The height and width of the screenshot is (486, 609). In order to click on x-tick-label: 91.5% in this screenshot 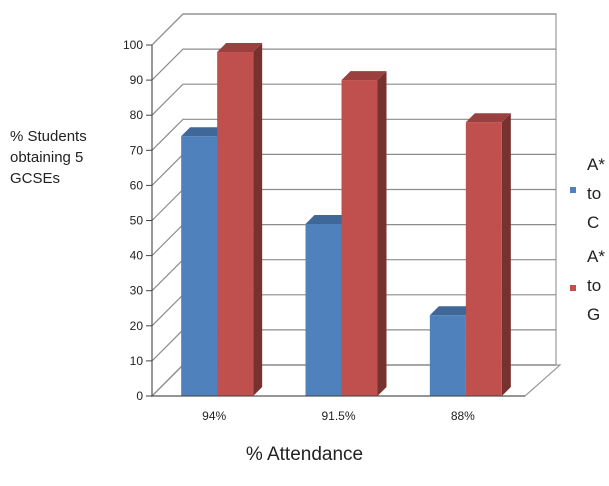, I will do `click(338, 416)`.